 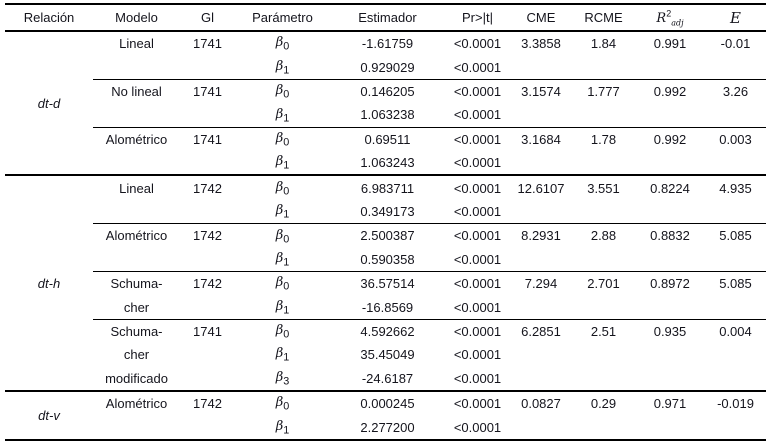 What do you see at coordinates (541, 92) in the screenshot?
I see `cell-cme: 3.1574` at bounding box center [541, 92].